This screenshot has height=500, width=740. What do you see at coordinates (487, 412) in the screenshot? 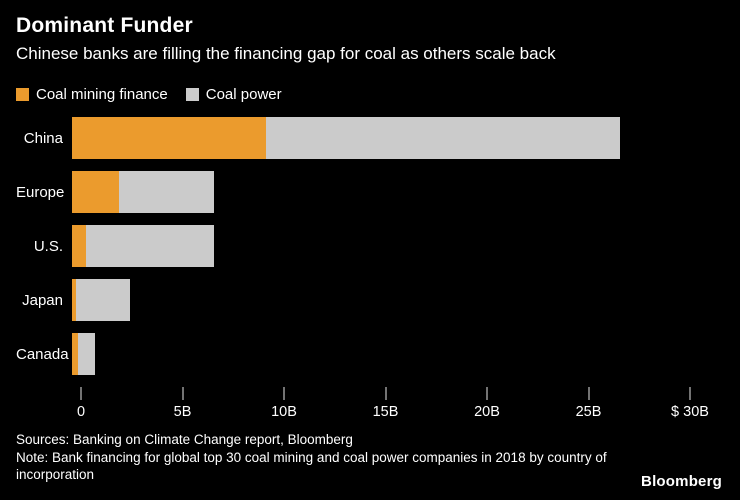
I see `tick-label: 20B` at bounding box center [487, 412].